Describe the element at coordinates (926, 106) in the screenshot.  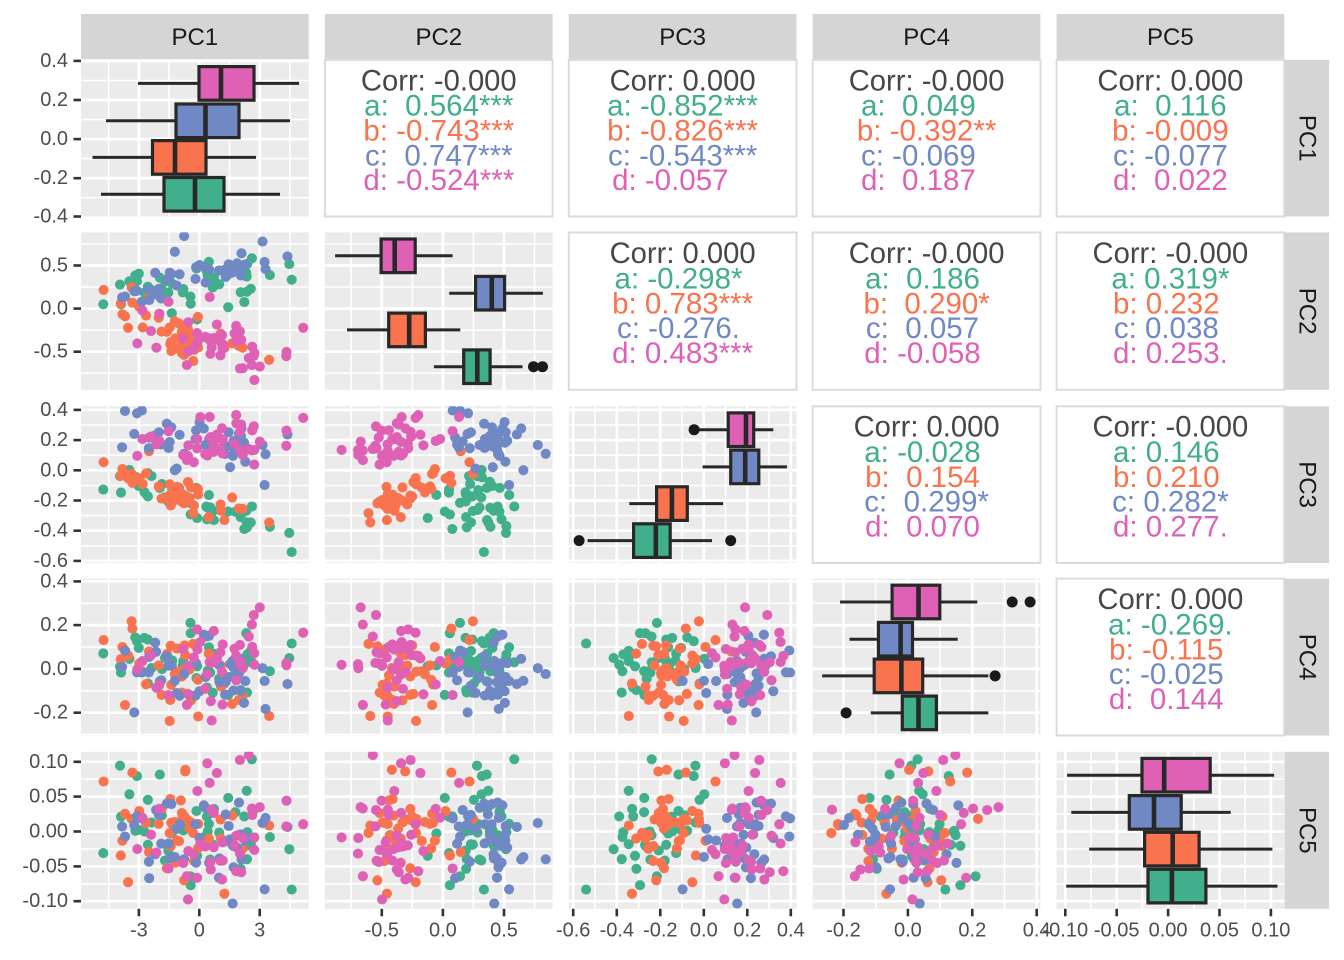
I see `svg-text: a: 0.049` at that location.